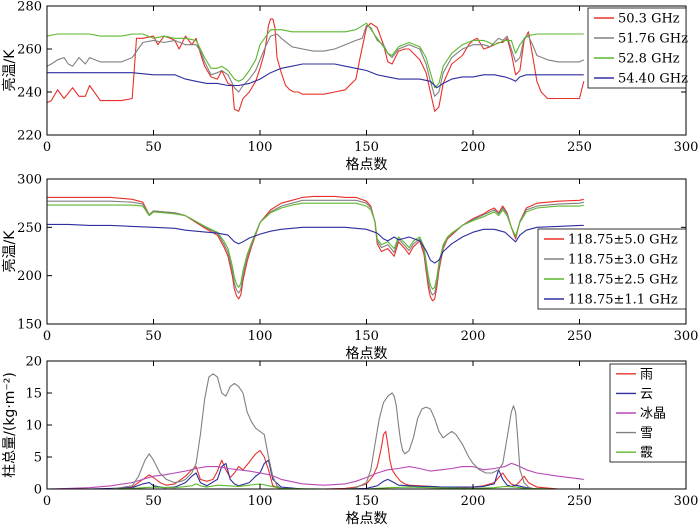 This screenshot has width=700, height=530. What do you see at coordinates (29, 228) in the screenshot?
I see `y-tick-label: 250` at bounding box center [29, 228].